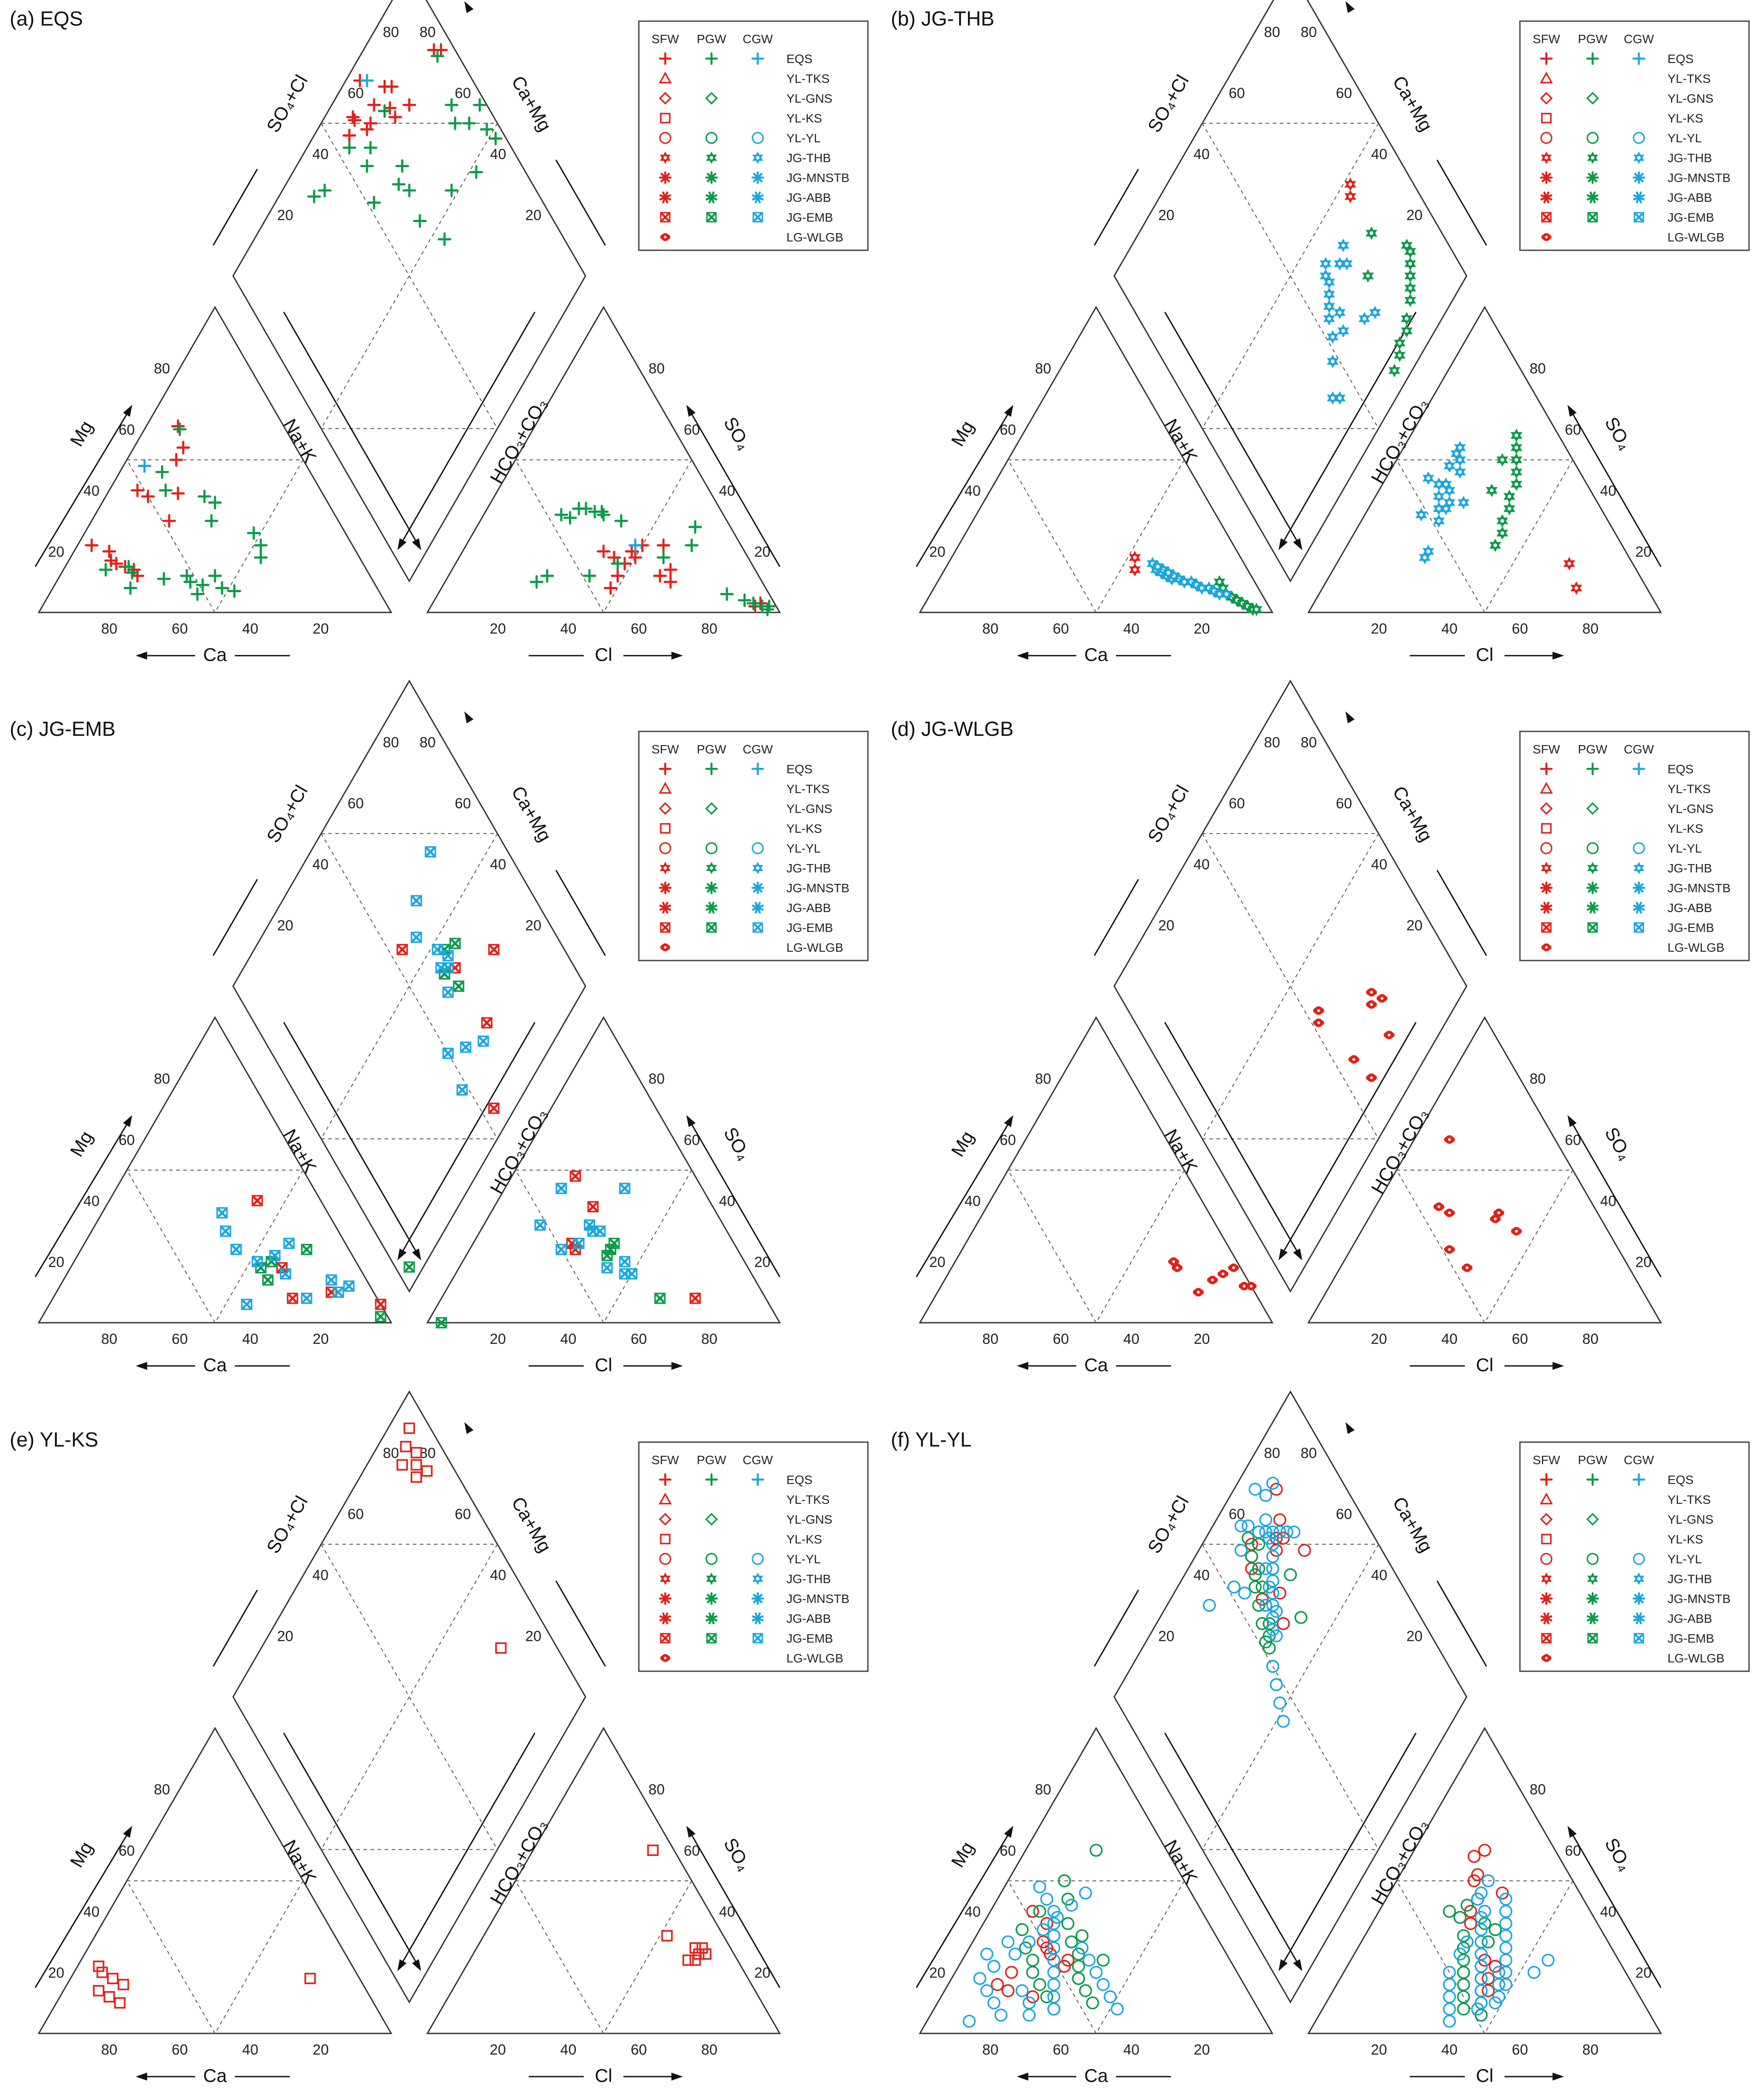 The width and height of the screenshot is (1764, 2096). Describe the element at coordinates (711, 749) in the screenshot. I see `legend-header: PGW` at that location.